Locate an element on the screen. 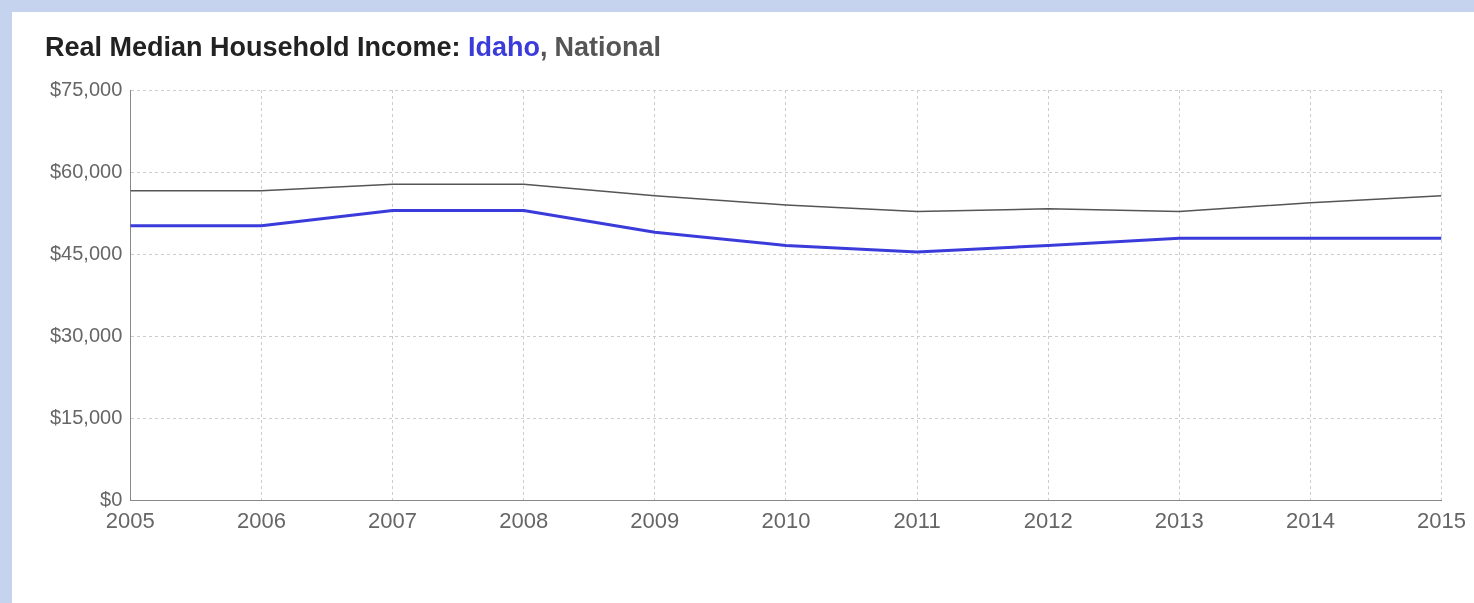  x-tick-label: 2008 is located at coordinates (524, 520).